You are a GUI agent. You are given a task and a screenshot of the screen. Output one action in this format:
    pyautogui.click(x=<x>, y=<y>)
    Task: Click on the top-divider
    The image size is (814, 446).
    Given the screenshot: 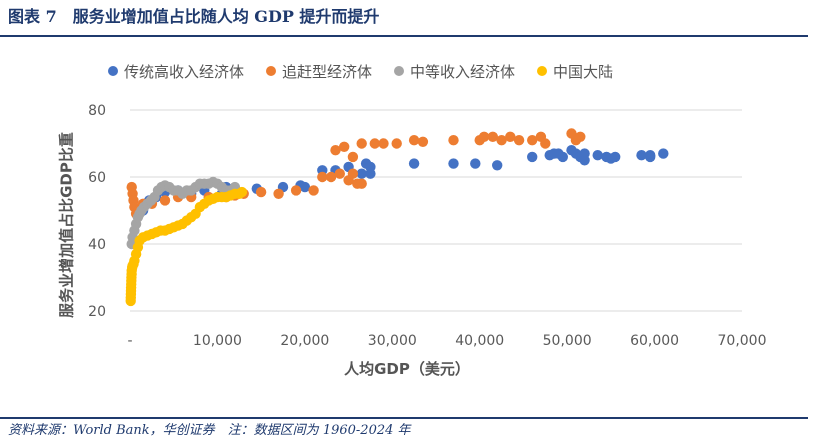 What is the action you would take?
    pyautogui.click(x=404, y=36)
    